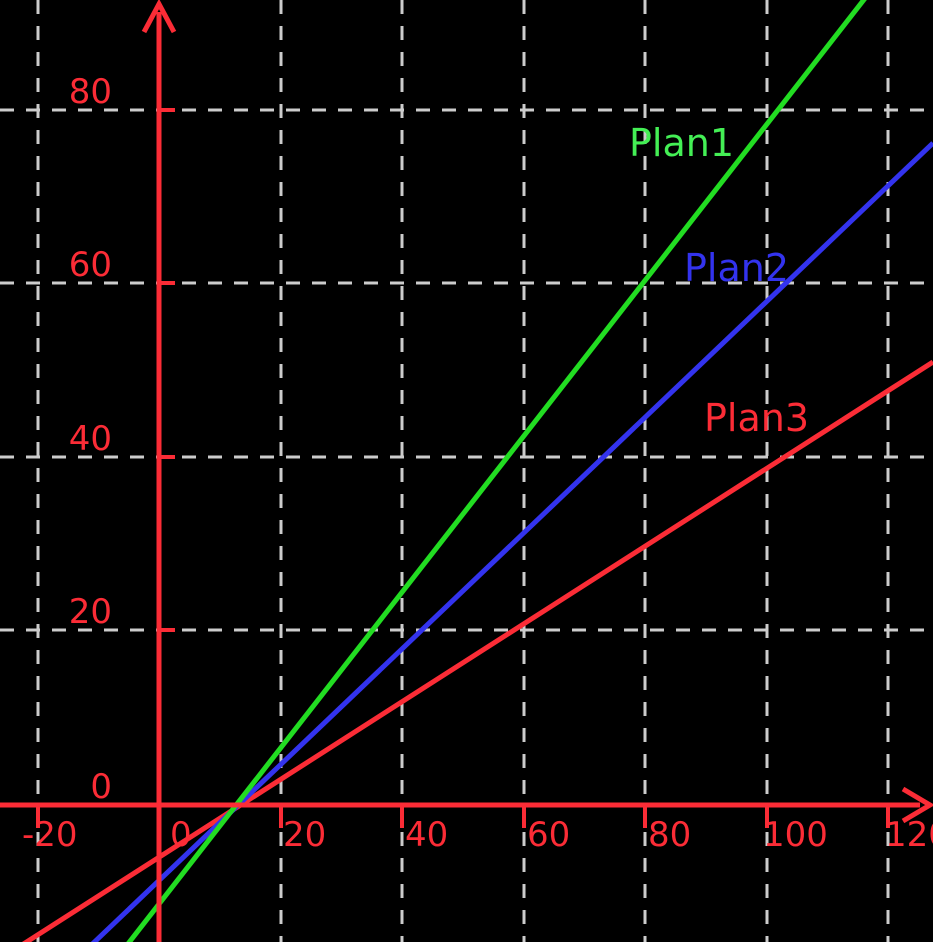  I want to click on y-axis, so click(159, 471).